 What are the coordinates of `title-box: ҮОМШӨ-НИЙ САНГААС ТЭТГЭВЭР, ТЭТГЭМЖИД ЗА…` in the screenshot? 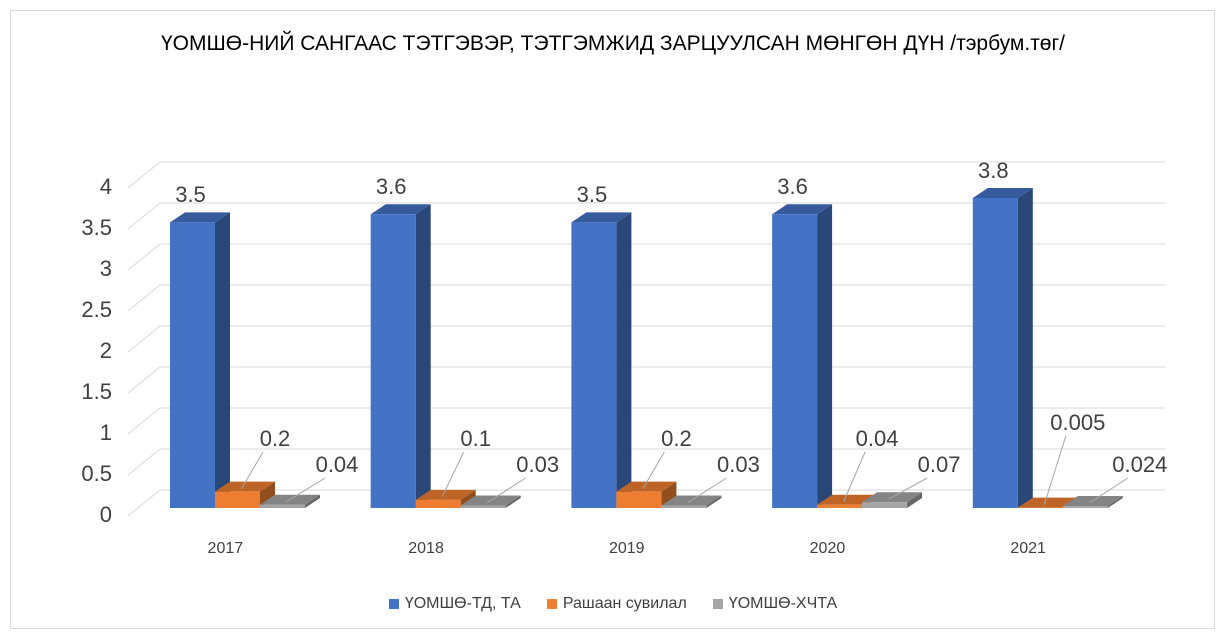 It's located at (613, 44).